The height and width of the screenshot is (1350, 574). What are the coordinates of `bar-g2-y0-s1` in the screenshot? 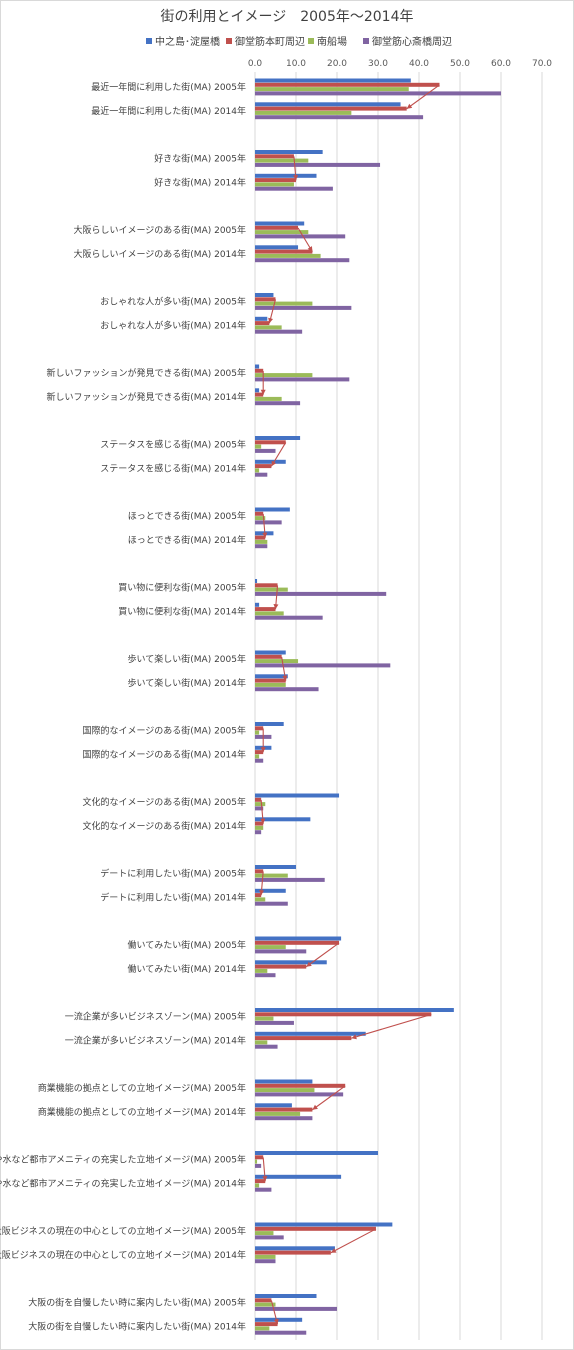 It's located at (277, 227).